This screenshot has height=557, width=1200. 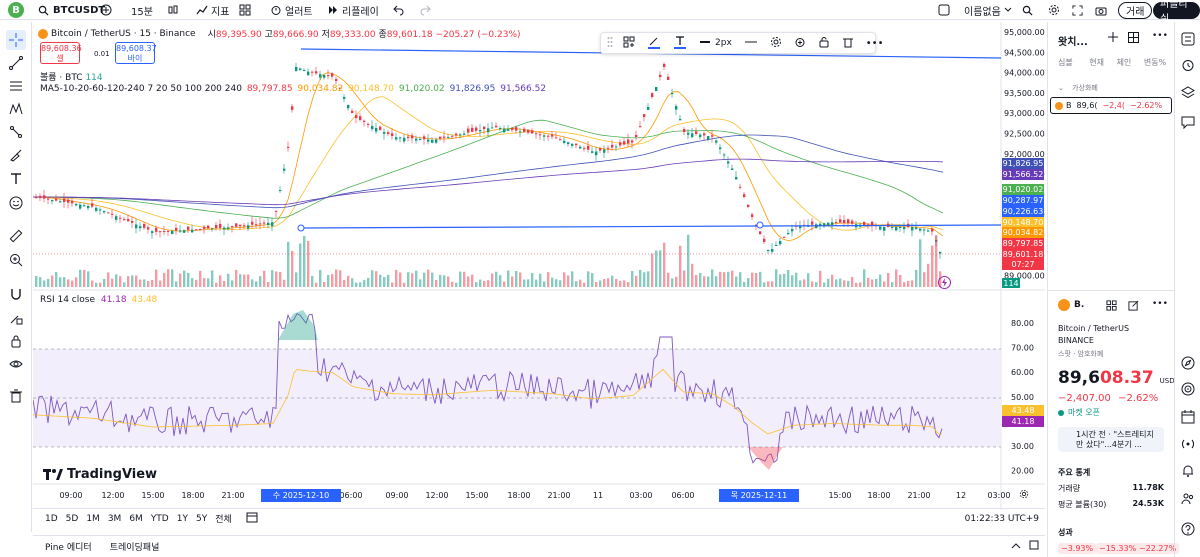 I want to click on measure-tool, so click(x=16, y=236).